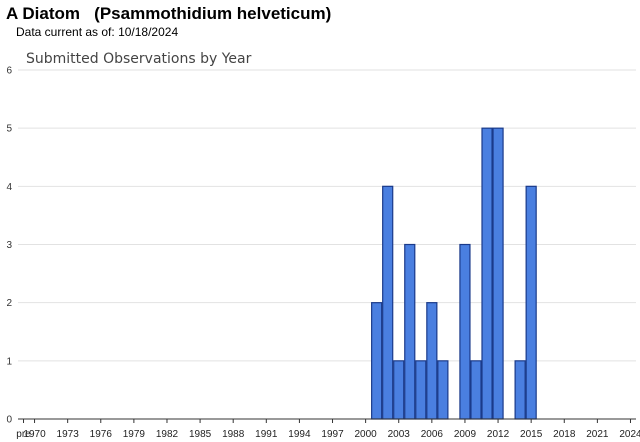  Describe the element at coordinates (520, 390) in the screenshot. I see `bar-2014` at that location.